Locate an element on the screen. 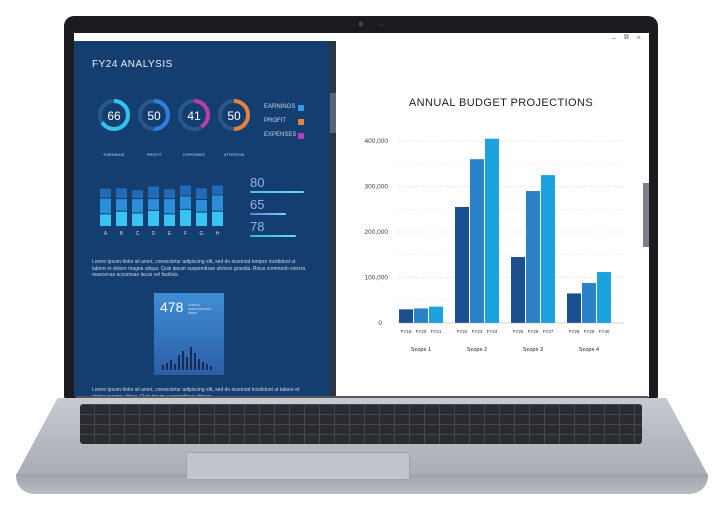 The image size is (720, 514). restore-button: ⧉ is located at coordinates (626, 37).